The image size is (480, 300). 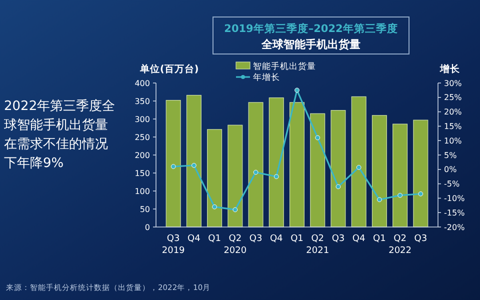 What do you see at coordinates (455, 227) in the screenshot?
I see `y2-tick-label: -20%` at bounding box center [455, 227].